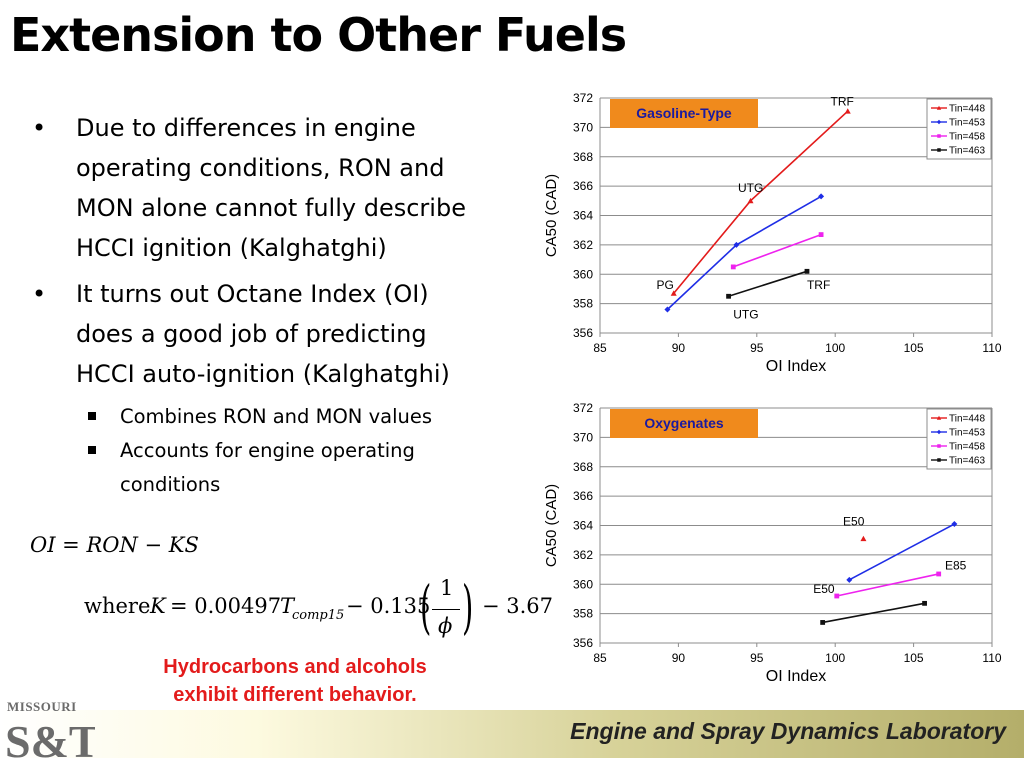  I want to click on equation-paren-left: (, so click(426, 607).